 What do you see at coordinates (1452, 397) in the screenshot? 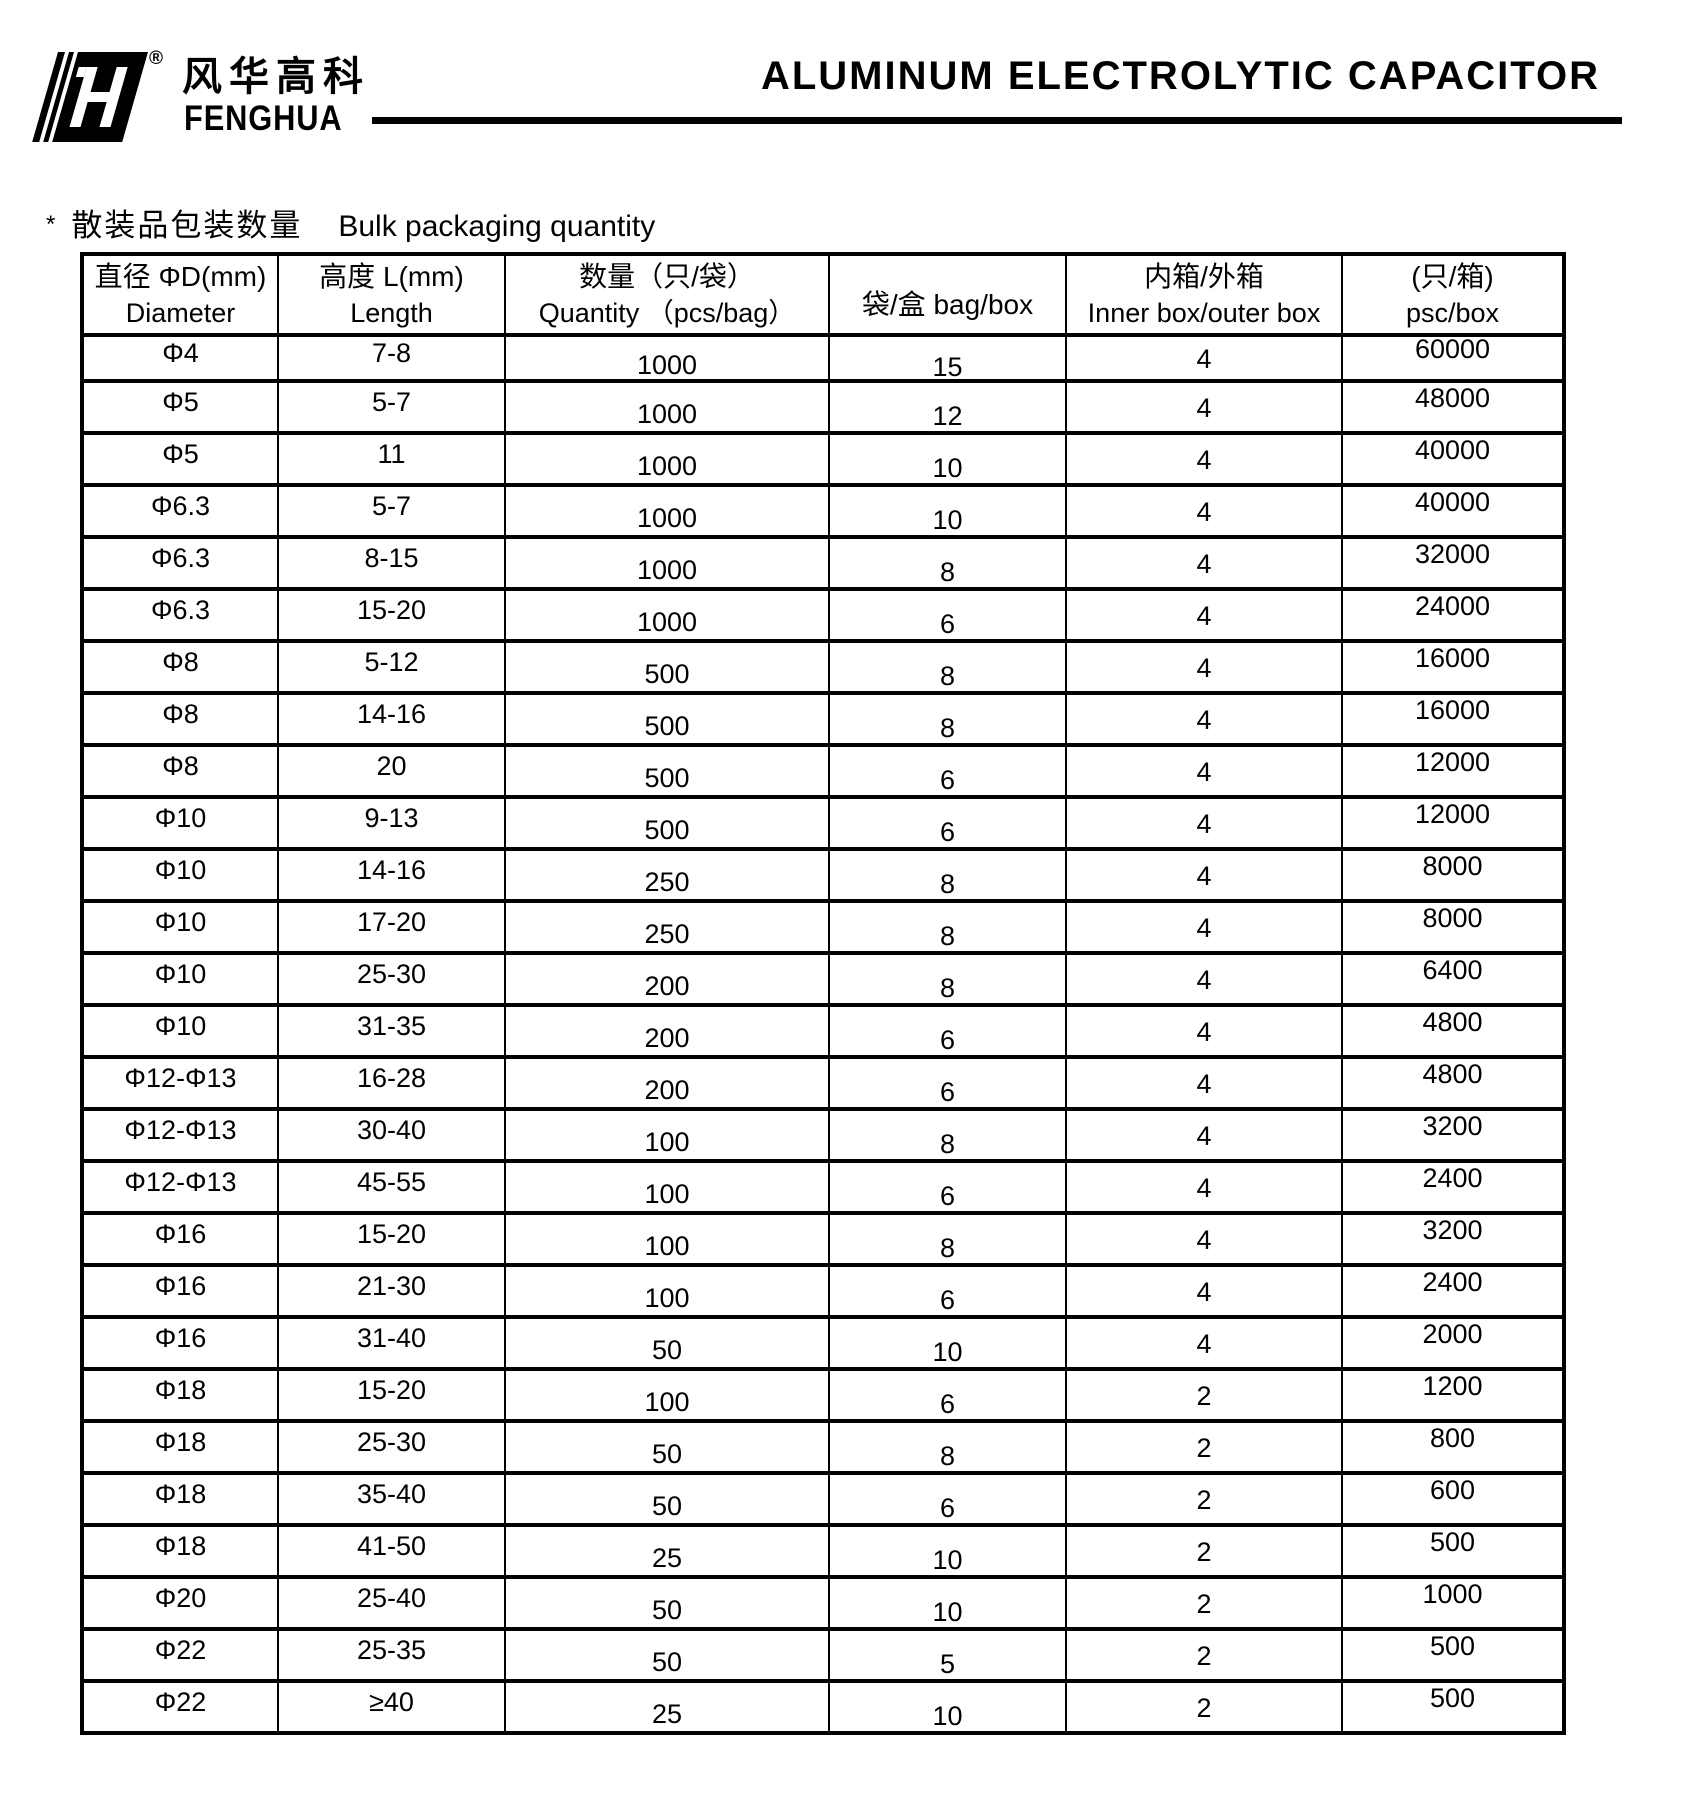
I see `table-cell-value: 48000` at bounding box center [1452, 397].